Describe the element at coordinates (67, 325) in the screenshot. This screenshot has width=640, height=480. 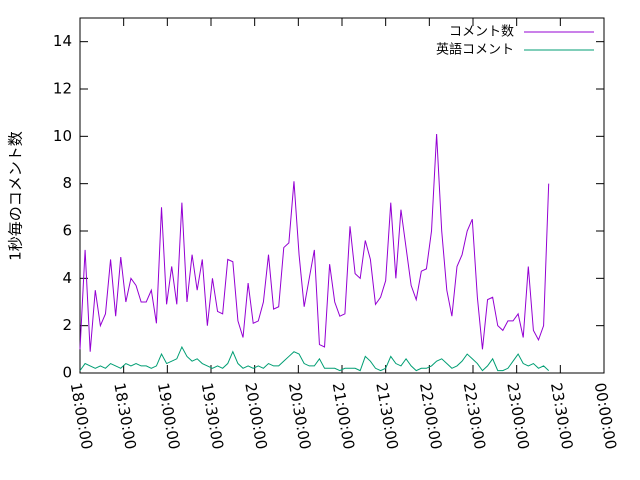
I see `y-tick-label: 2` at that location.